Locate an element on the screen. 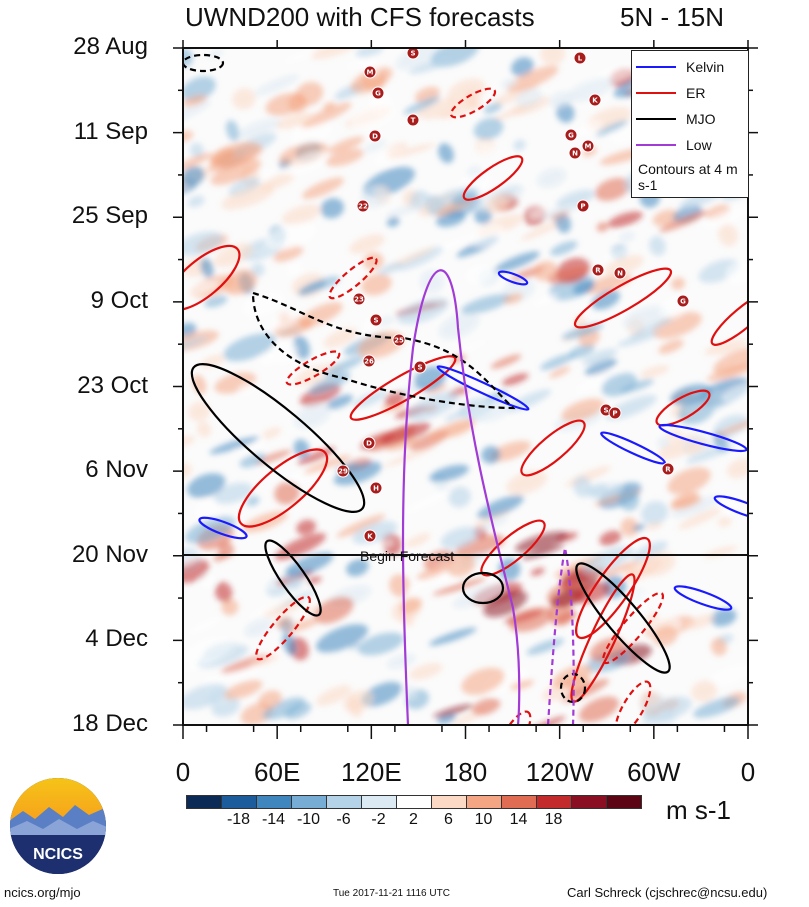 The image size is (809, 907). legend-low-label: Low is located at coordinates (699, 145).